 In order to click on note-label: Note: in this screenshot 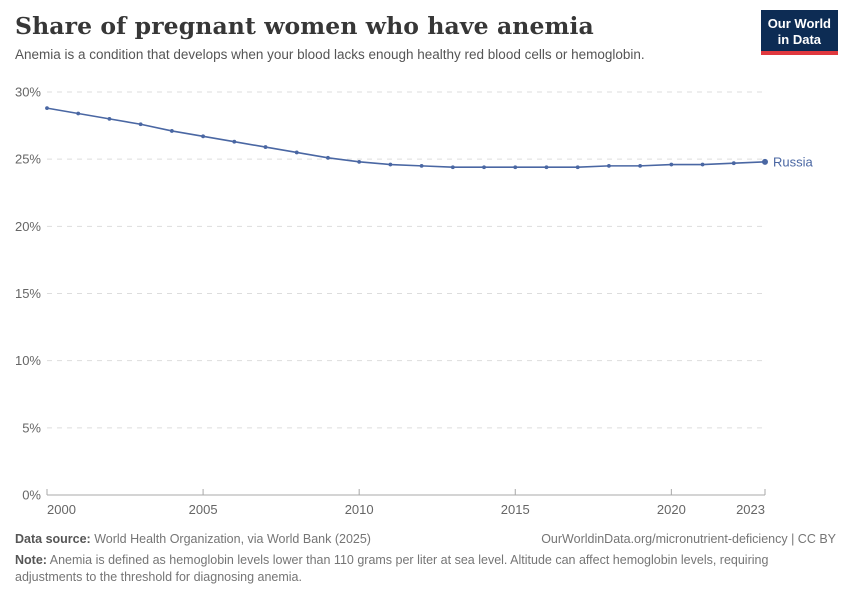, I will do `click(31, 560)`.